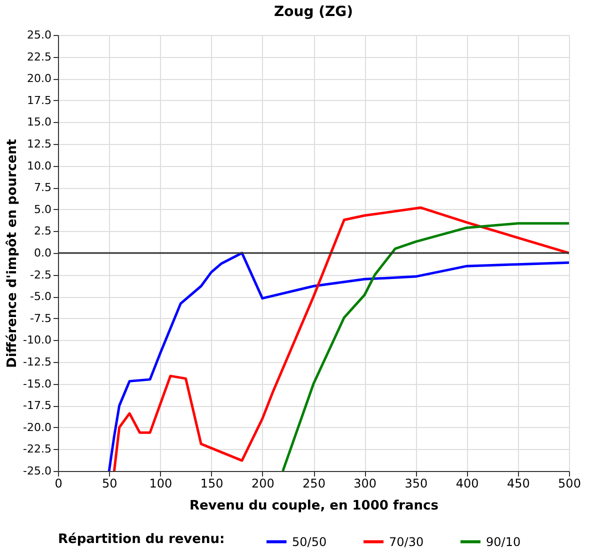 The height and width of the screenshot is (551, 604). What do you see at coordinates (39, 122) in the screenshot?
I see `y-tick-label: 15.0` at bounding box center [39, 122].